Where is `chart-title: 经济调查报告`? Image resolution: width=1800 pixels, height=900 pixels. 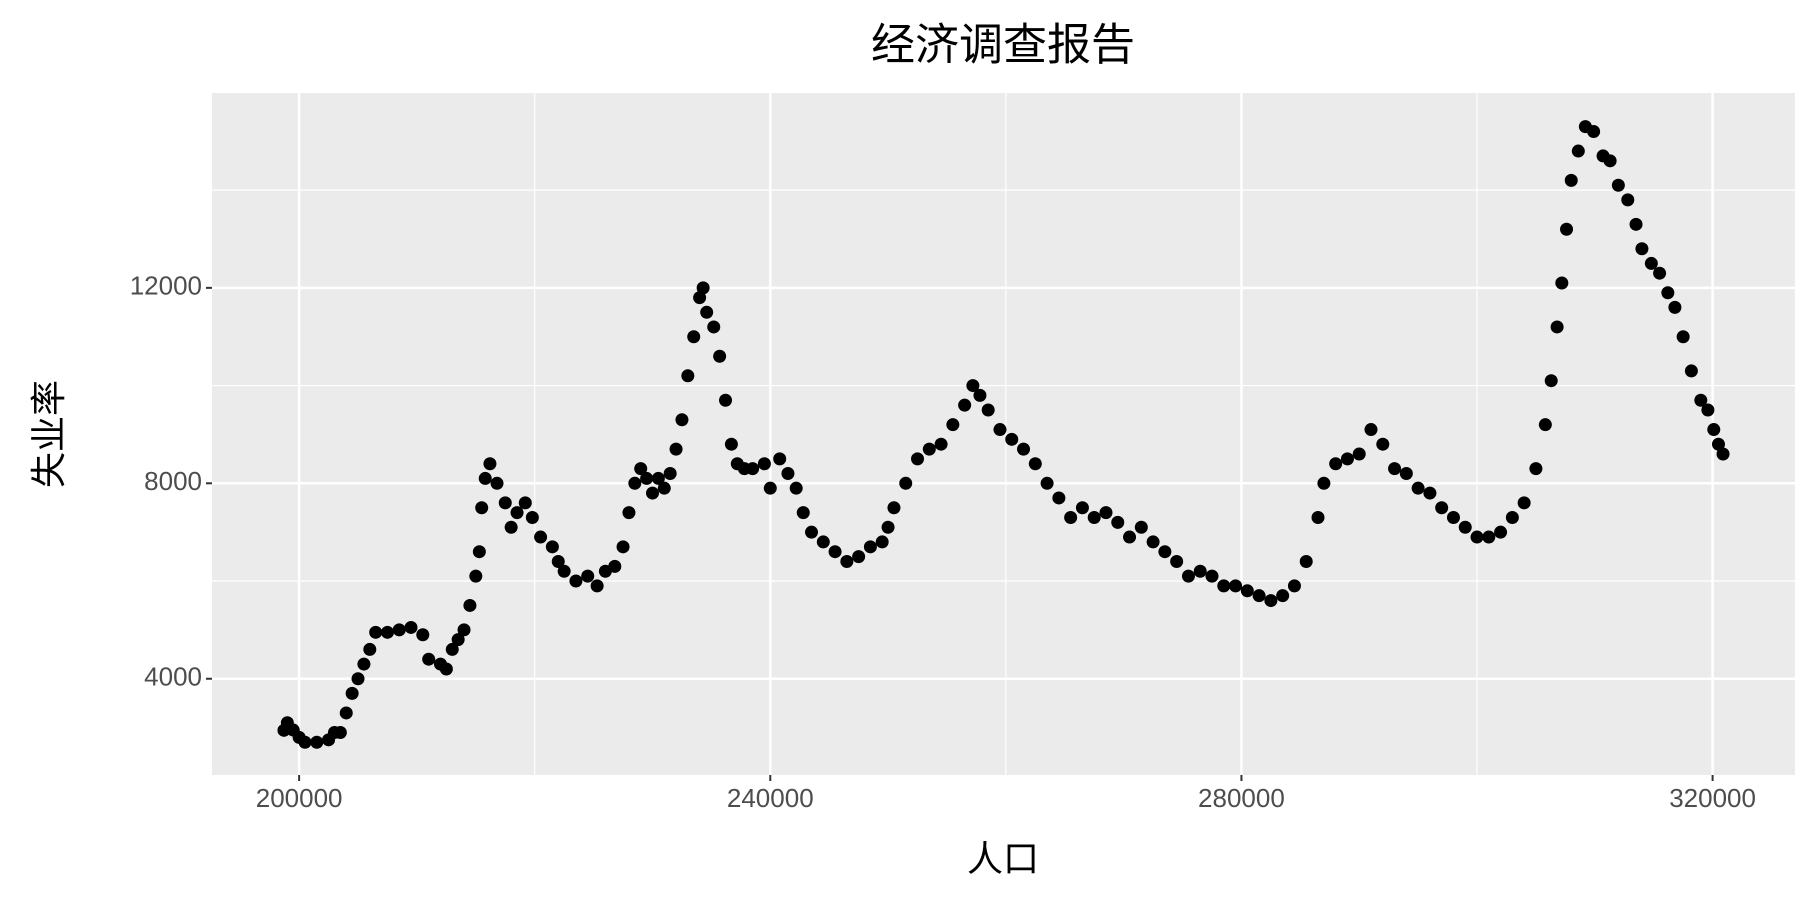 chart-title: 经济调查报告 is located at coordinates (1003, 45).